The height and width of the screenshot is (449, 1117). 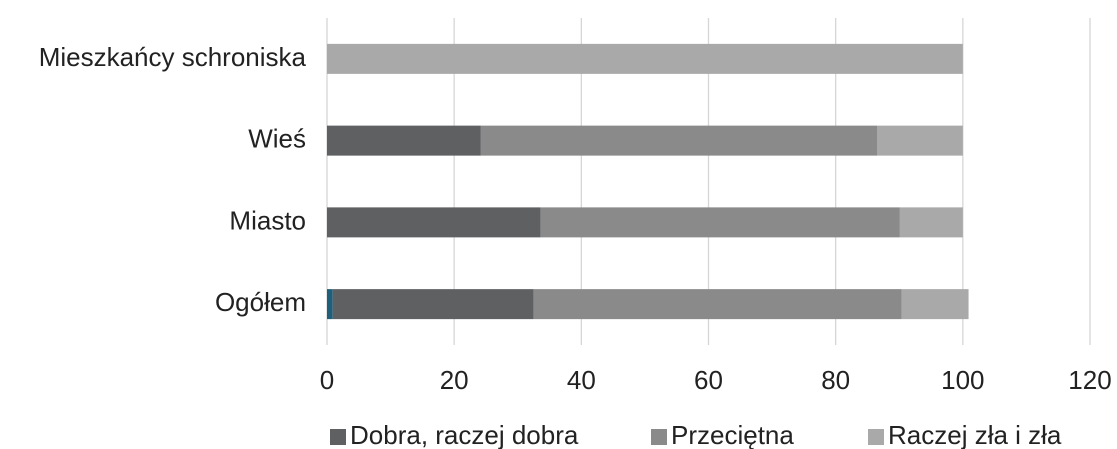 What do you see at coordinates (260, 302) in the screenshot?
I see `category-label: Ogółem` at bounding box center [260, 302].